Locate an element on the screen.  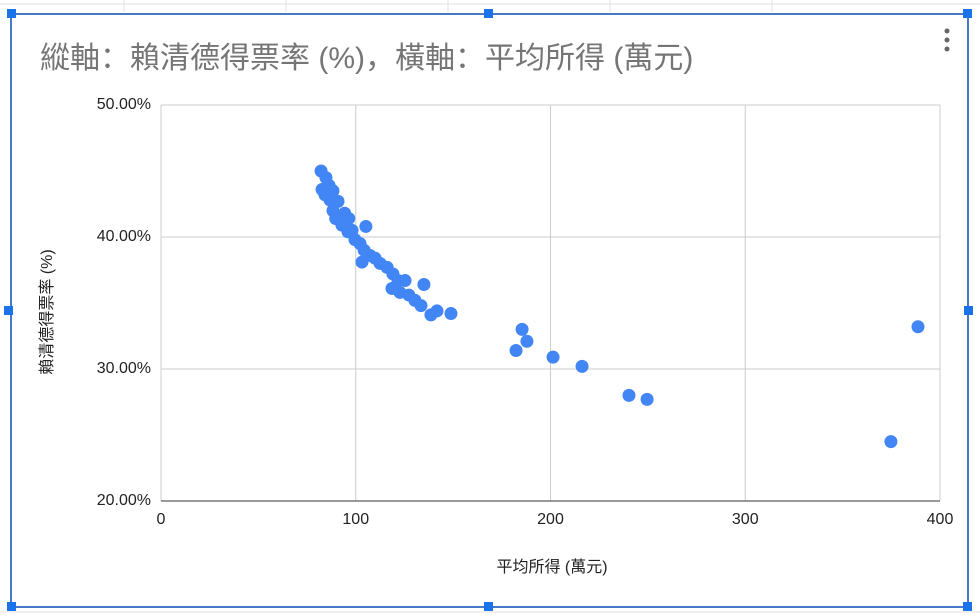
x-tick-label: 100 is located at coordinates (355, 519).